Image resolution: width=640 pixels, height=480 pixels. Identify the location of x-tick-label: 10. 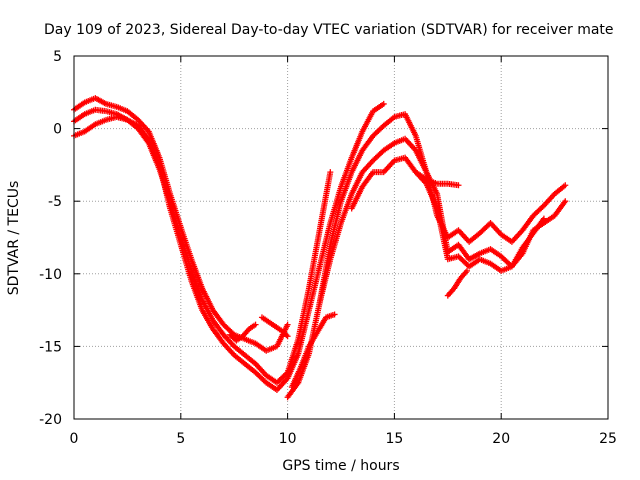
(288, 439).